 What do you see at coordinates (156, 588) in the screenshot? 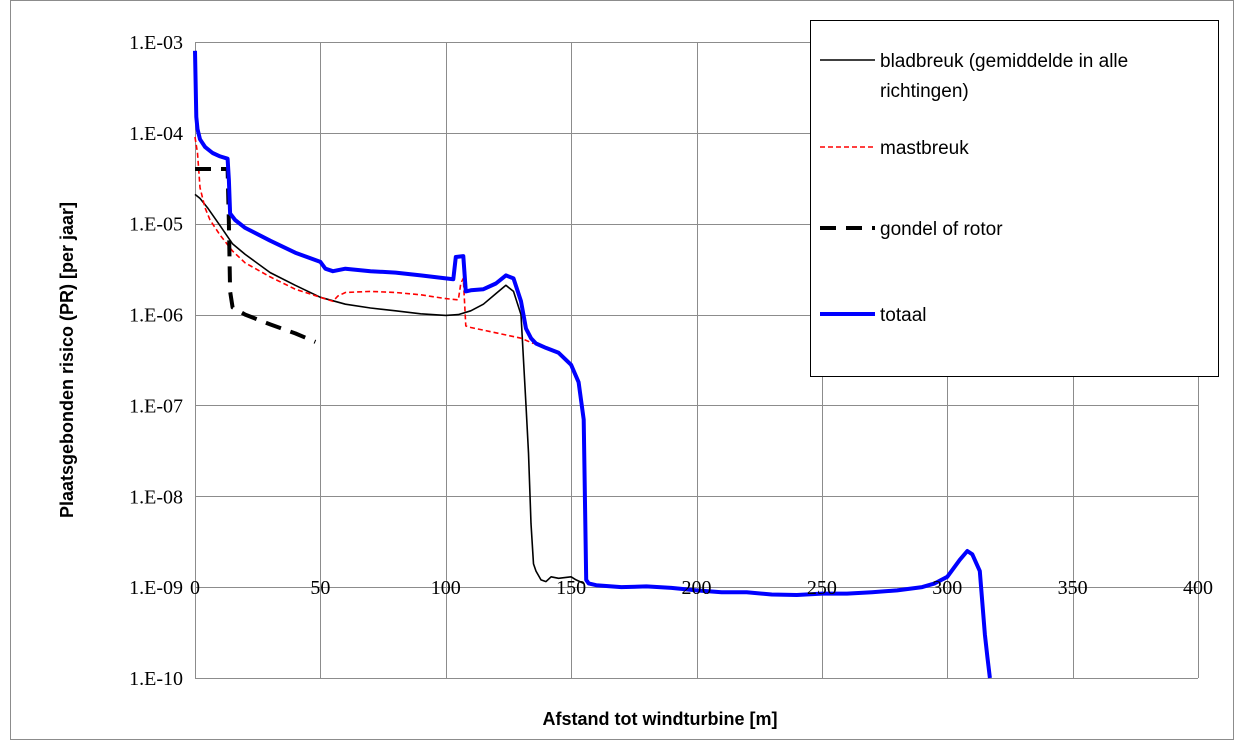
I see `y-tick-label: 1.E-09` at bounding box center [156, 588].